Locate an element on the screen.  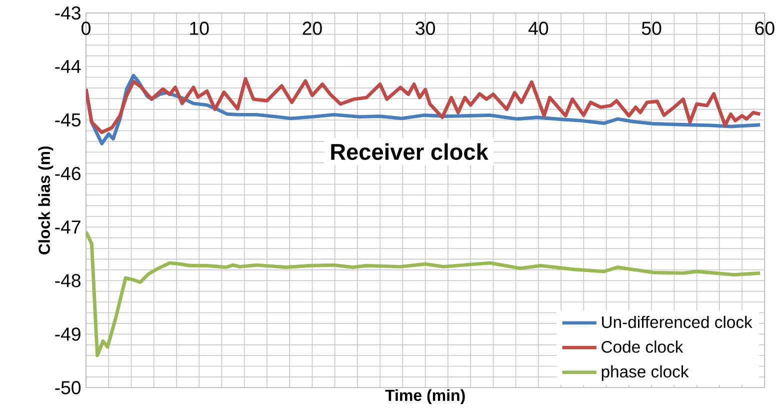
x-tick-label: 20 is located at coordinates (312, 28).